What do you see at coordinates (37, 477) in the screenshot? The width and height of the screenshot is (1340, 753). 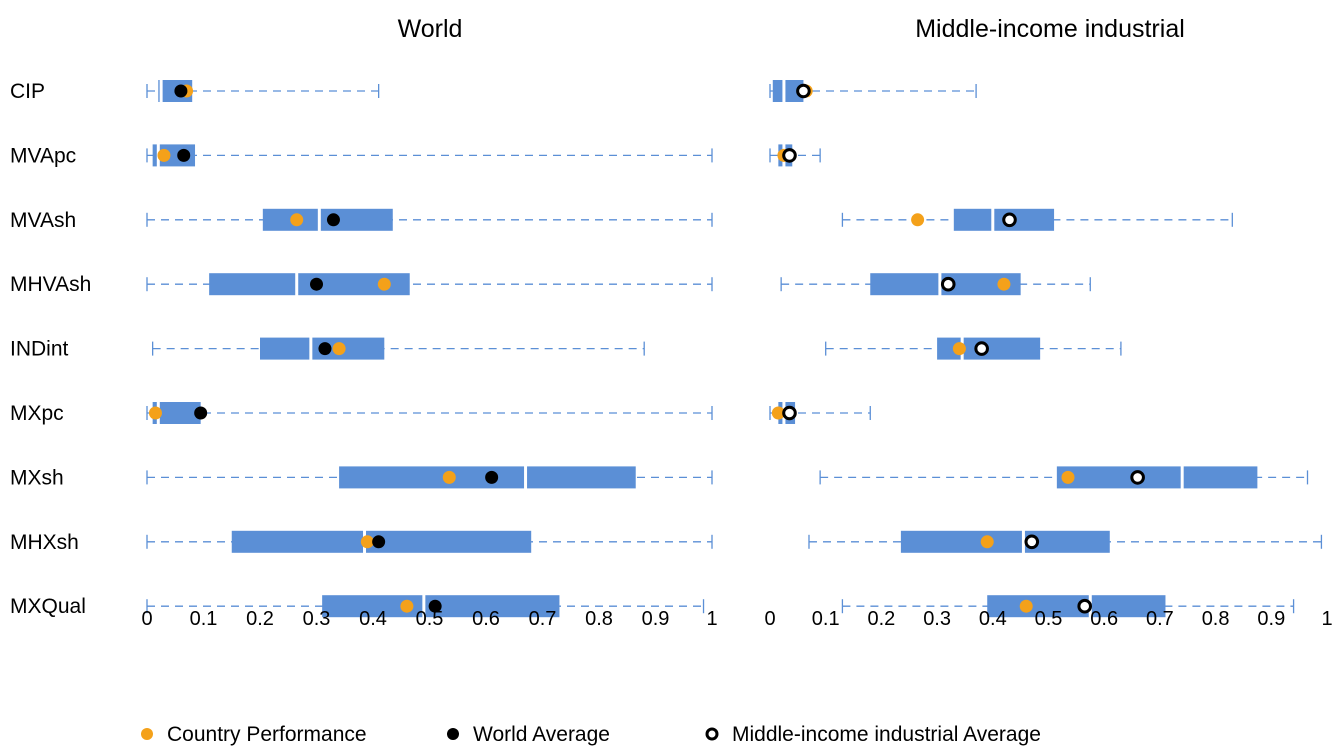 I see `indicator-label: MXsh` at bounding box center [37, 477].